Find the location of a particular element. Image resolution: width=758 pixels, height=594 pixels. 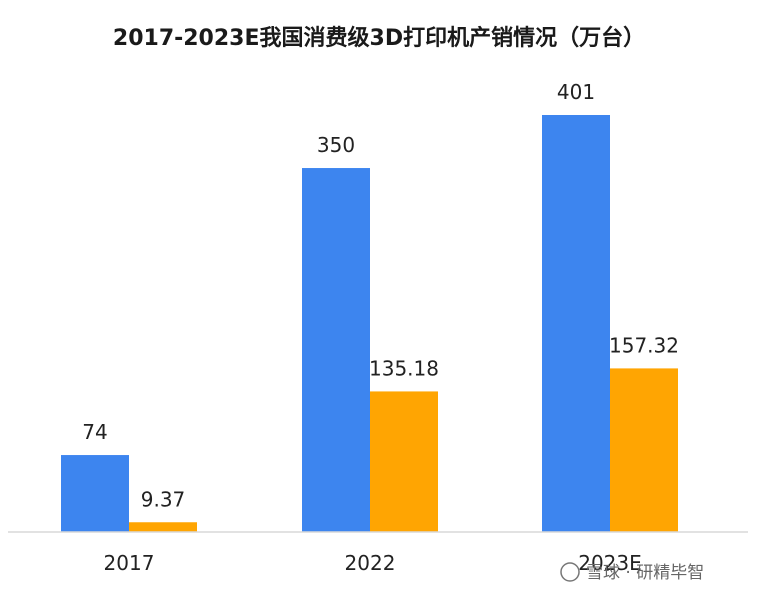

watermark-text: 雪球 · 研精毕智 is located at coordinates (645, 573).